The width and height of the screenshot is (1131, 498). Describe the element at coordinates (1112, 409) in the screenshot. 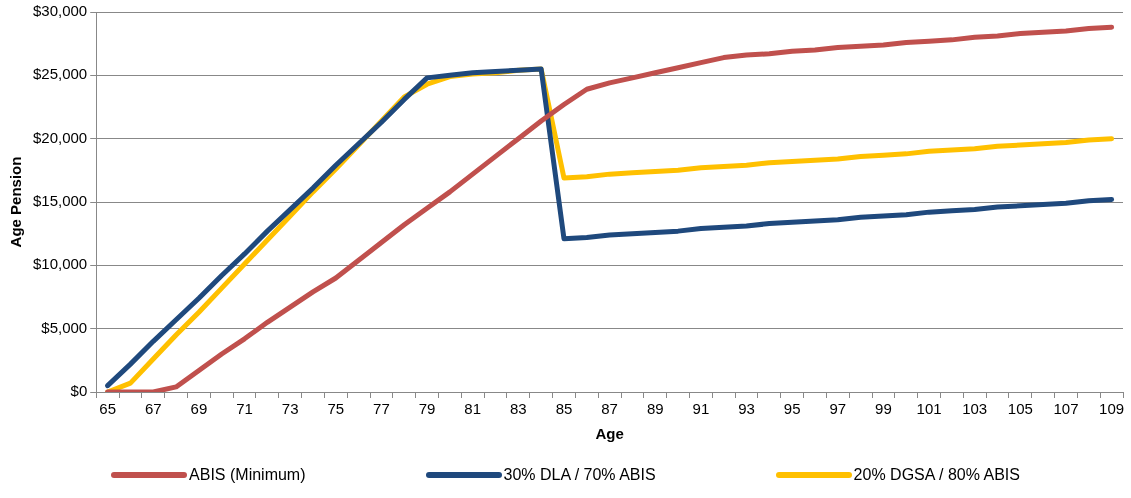

I see `x-tick-label: 109` at that location.